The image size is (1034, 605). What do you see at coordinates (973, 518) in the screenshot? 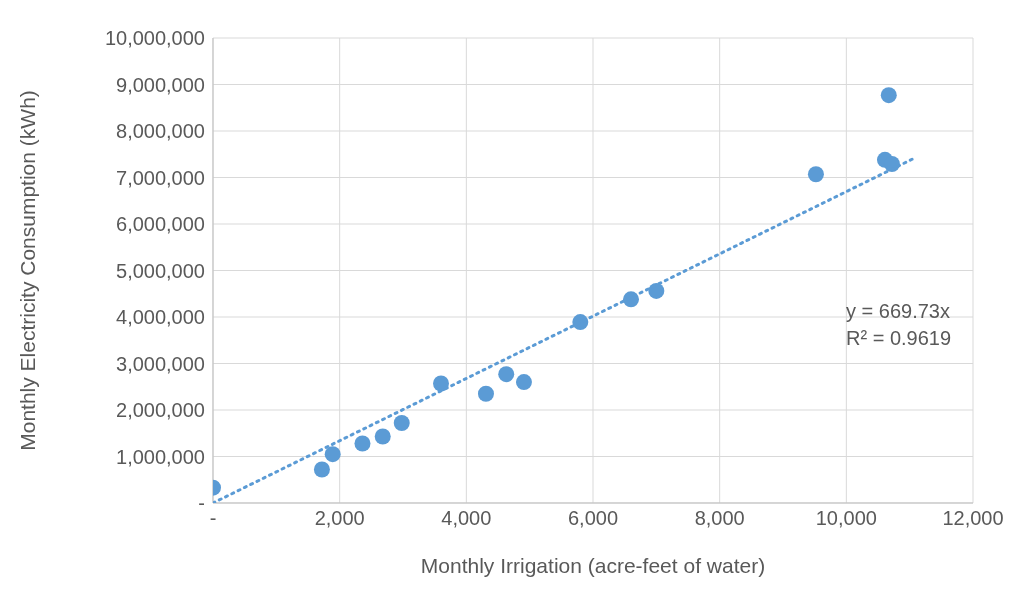
I see `x-tick-label: 12,000` at bounding box center [973, 518].